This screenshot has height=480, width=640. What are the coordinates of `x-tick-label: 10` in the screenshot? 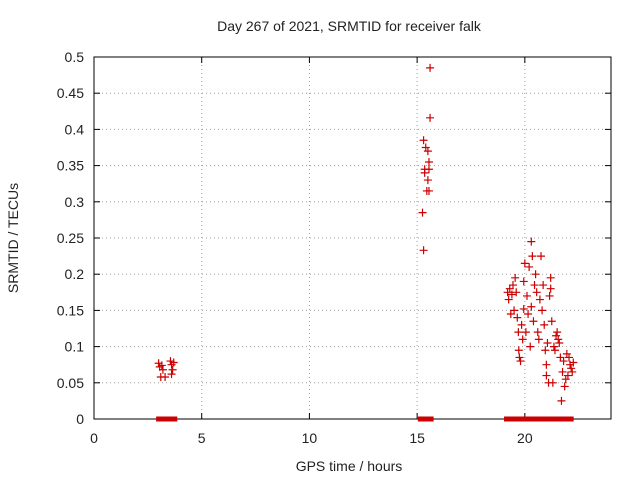 It's located at (310, 438).